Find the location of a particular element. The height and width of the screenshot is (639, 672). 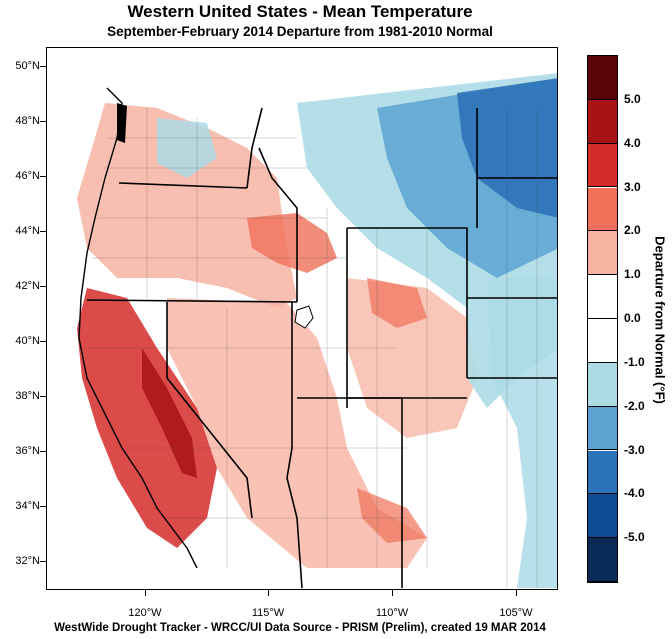

legend-label: -5.0 is located at coordinates (634, 537).